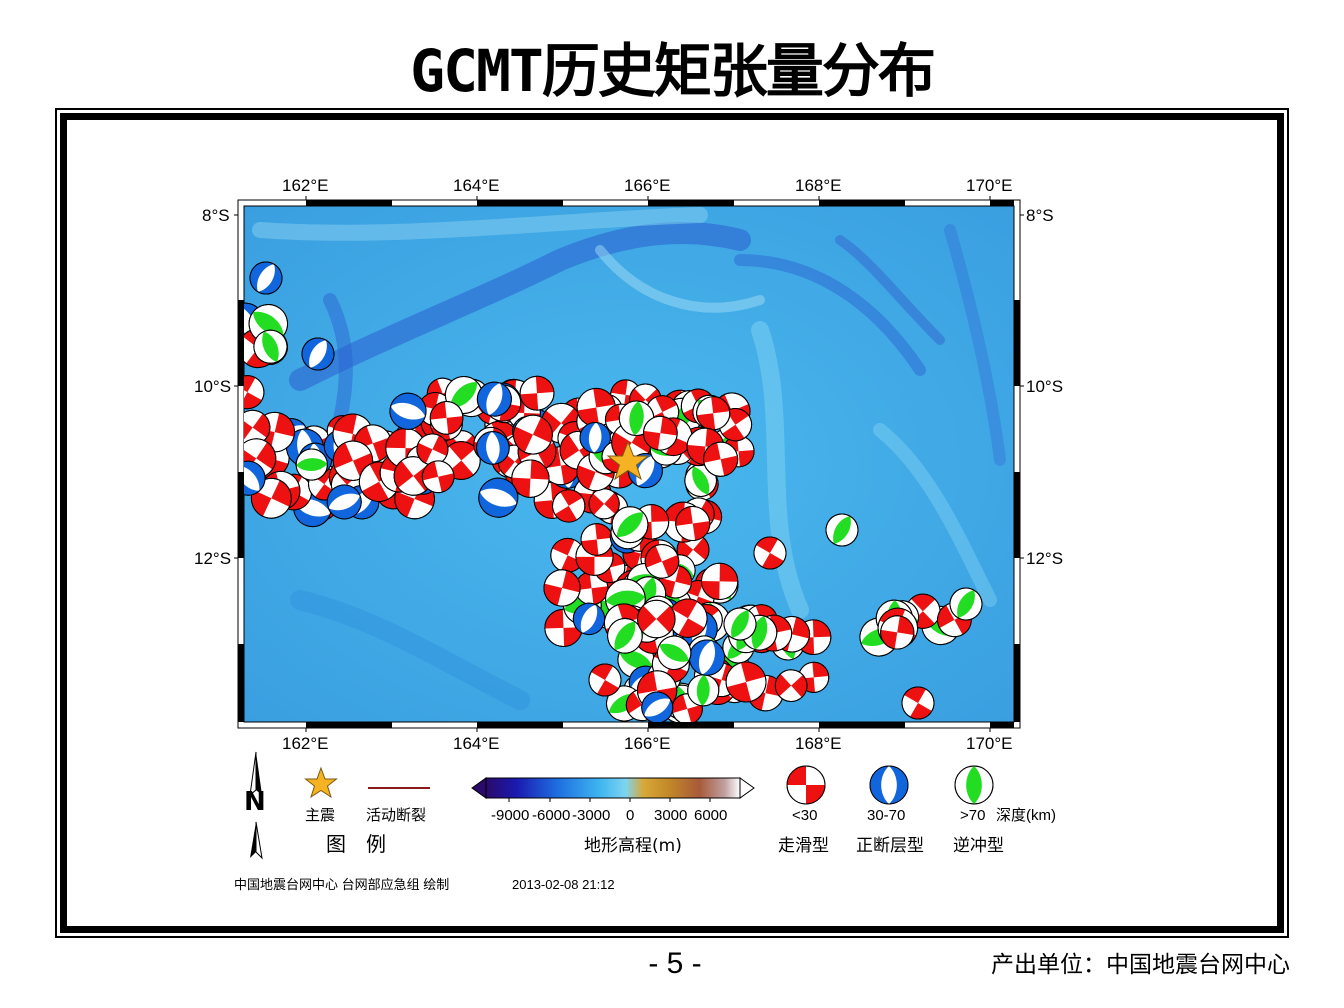 The height and width of the screenshot is (1008, 1344). Describe the element at coordinates (886, 815) in the screenshot. I see `depth-label-mid: 30-70` at that location.